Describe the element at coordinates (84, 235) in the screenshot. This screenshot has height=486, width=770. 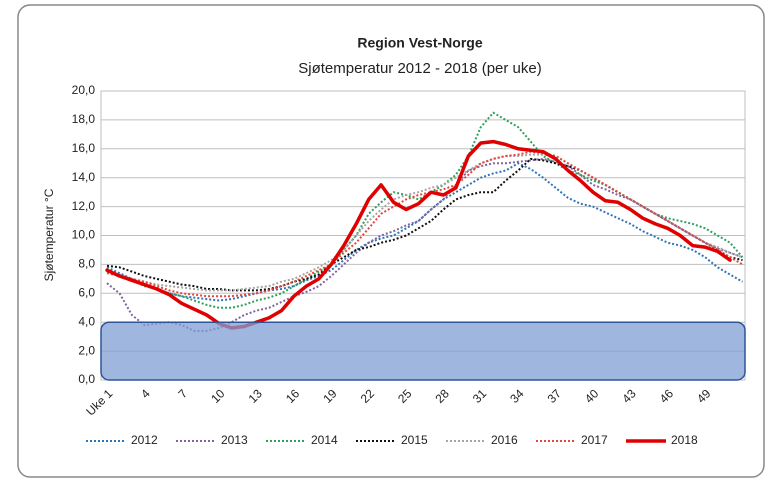
I see `y-tick-label: 10,0` at that location.